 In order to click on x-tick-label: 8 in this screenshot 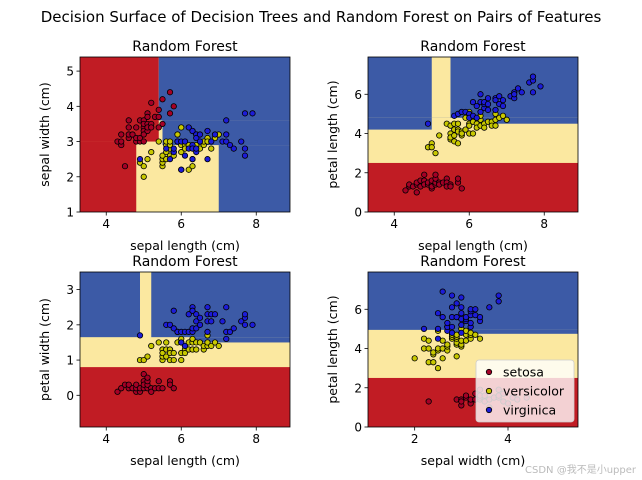, I will do `click(256, 439)`.